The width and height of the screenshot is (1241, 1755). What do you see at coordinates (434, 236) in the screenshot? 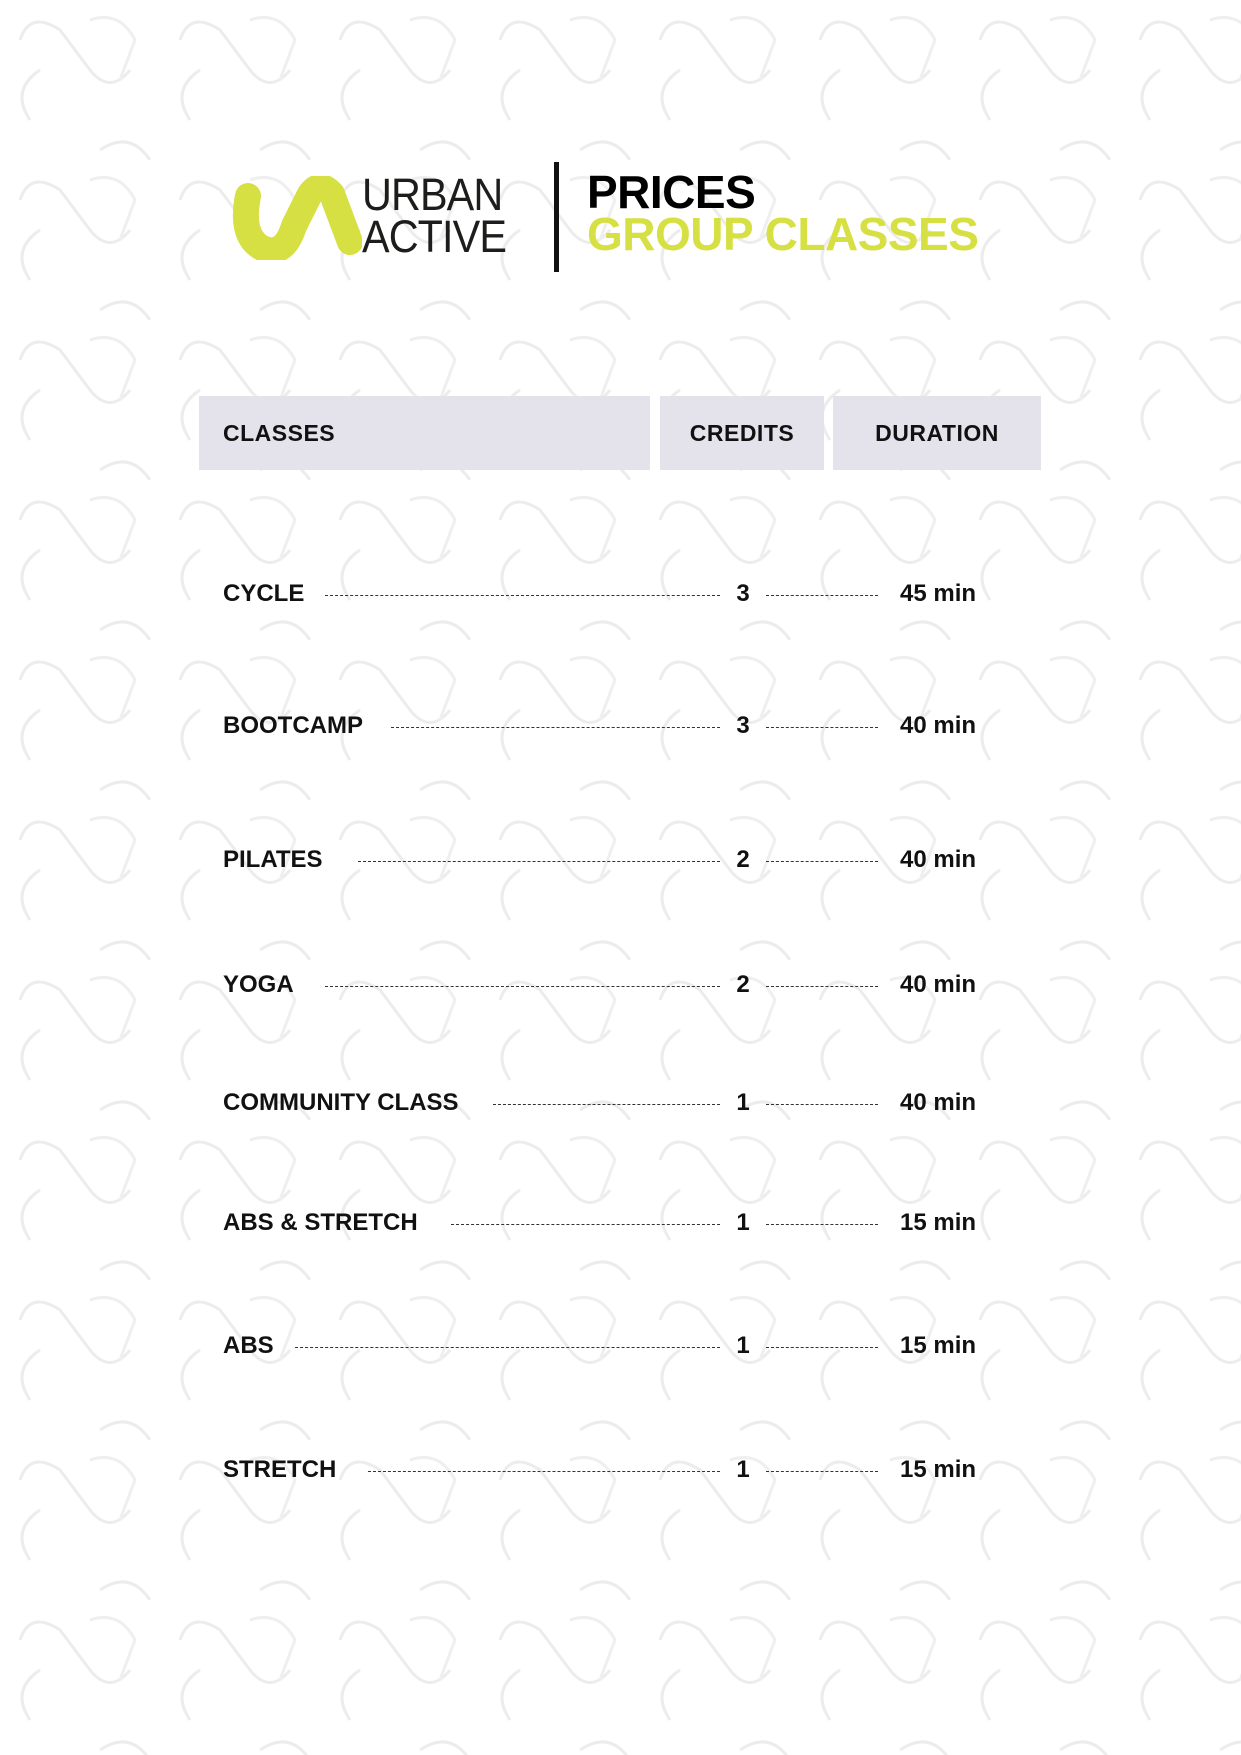
I see `brand-line2: ACTIVE` at bounding box center [434, 236].